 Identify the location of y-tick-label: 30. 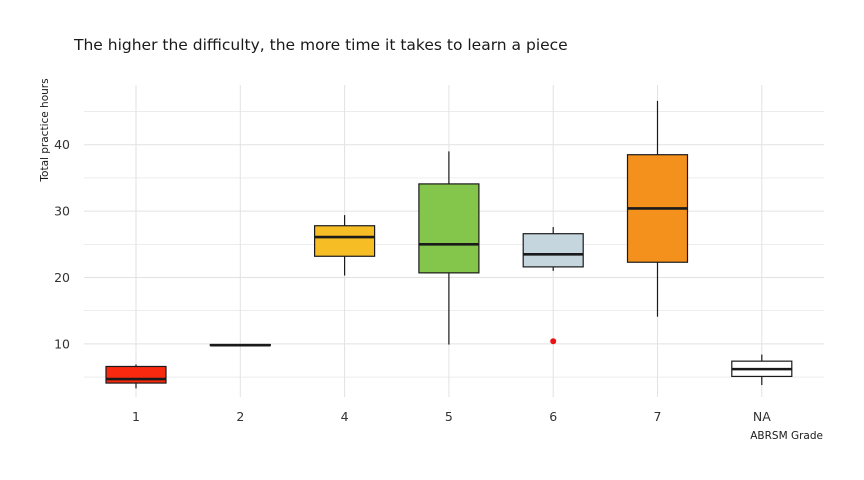
(62, 211).